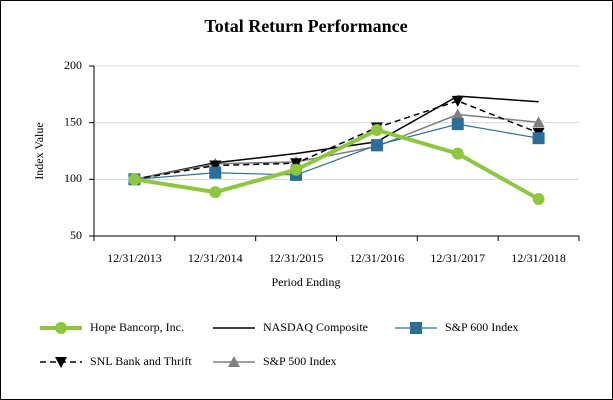 The width and height of the screenshot is (613, 400). Describe the element at coordinates (73, 121) in the screenshot. I see `y-tick-label: 150` at that location.